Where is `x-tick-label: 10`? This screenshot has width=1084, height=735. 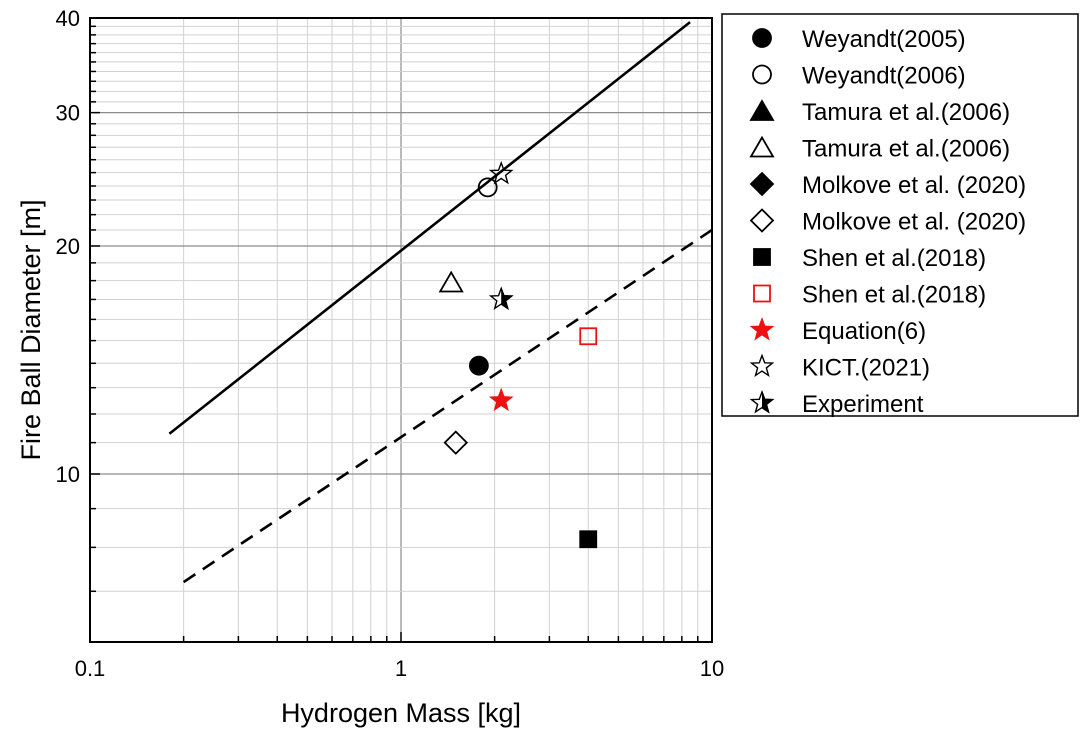 x-tick-label: 10 is located at coordinates (712, 668).